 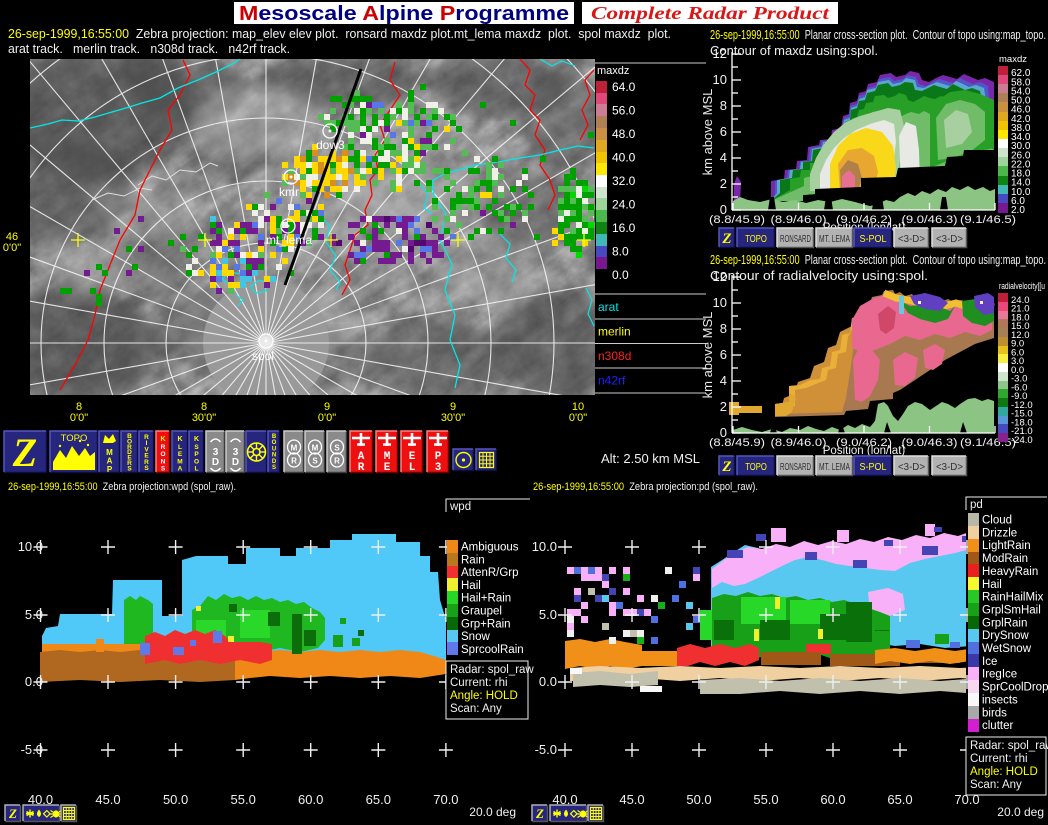 What do you see at coordinates (1022, 440) in the screenshot?
I see `svg-text: -24.0` at bounding box center [1022, 440].